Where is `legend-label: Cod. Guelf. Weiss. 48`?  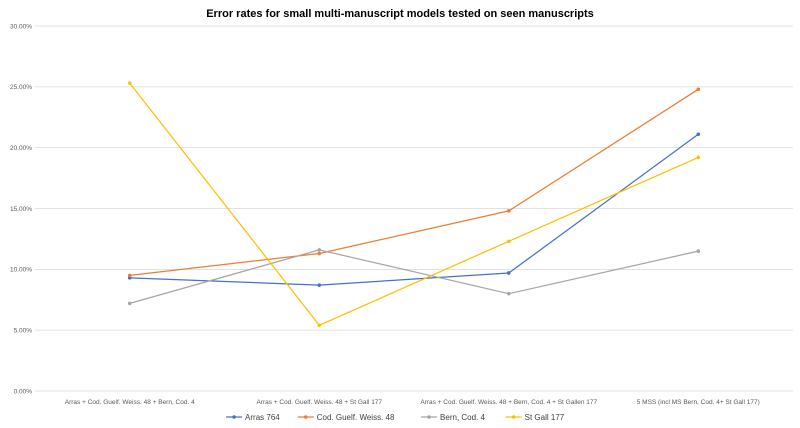
legend-label: Cod. Guelf. Weiss. 48 is located at coordinates (356, 417).